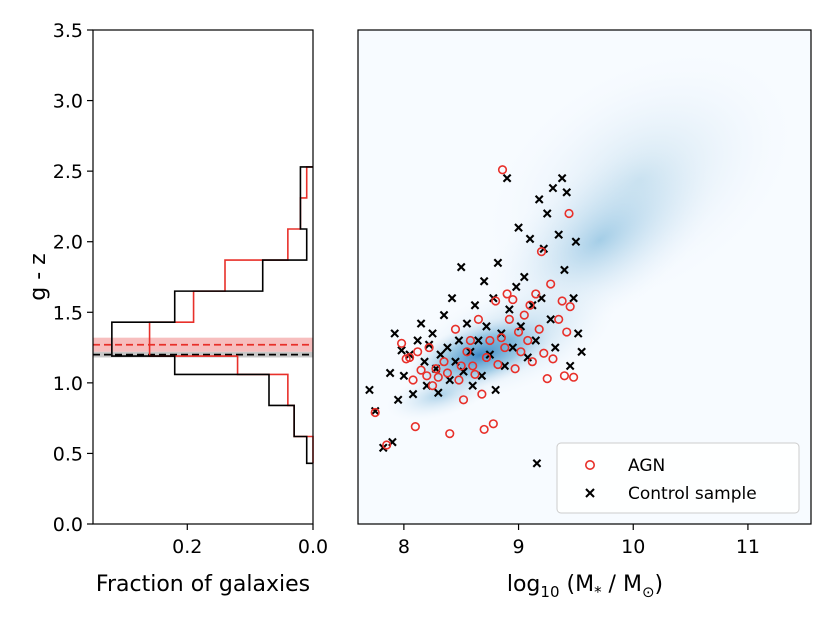 This screenshot has width=830, height=623. I want to click on legend-box, so click(678, 478).